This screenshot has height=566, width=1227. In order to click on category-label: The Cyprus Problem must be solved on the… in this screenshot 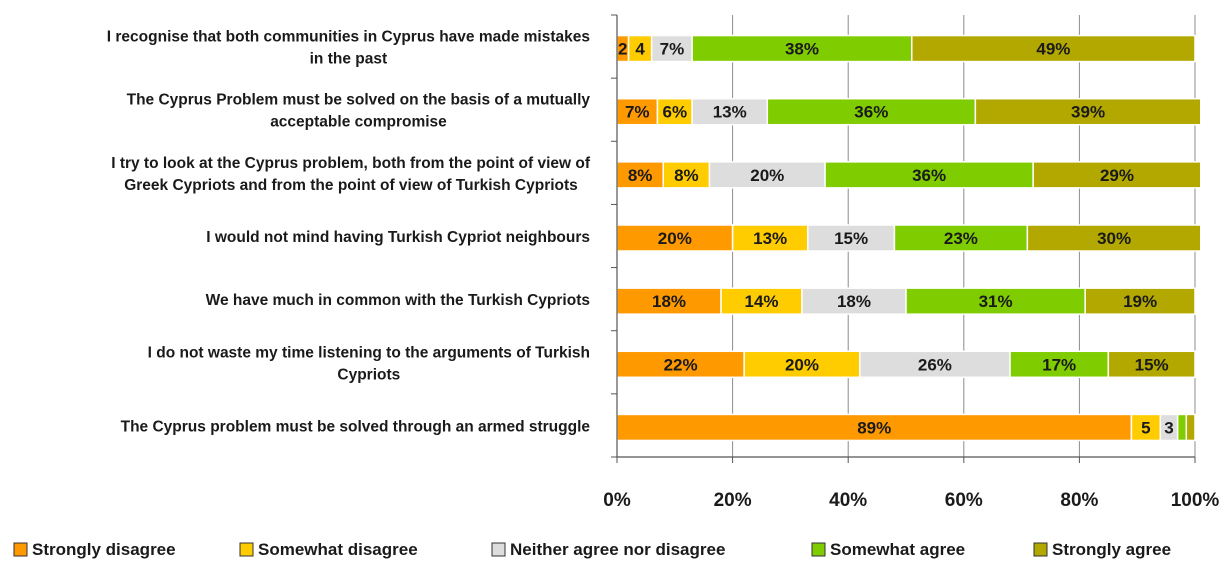, I will do `click(359, 100)`.